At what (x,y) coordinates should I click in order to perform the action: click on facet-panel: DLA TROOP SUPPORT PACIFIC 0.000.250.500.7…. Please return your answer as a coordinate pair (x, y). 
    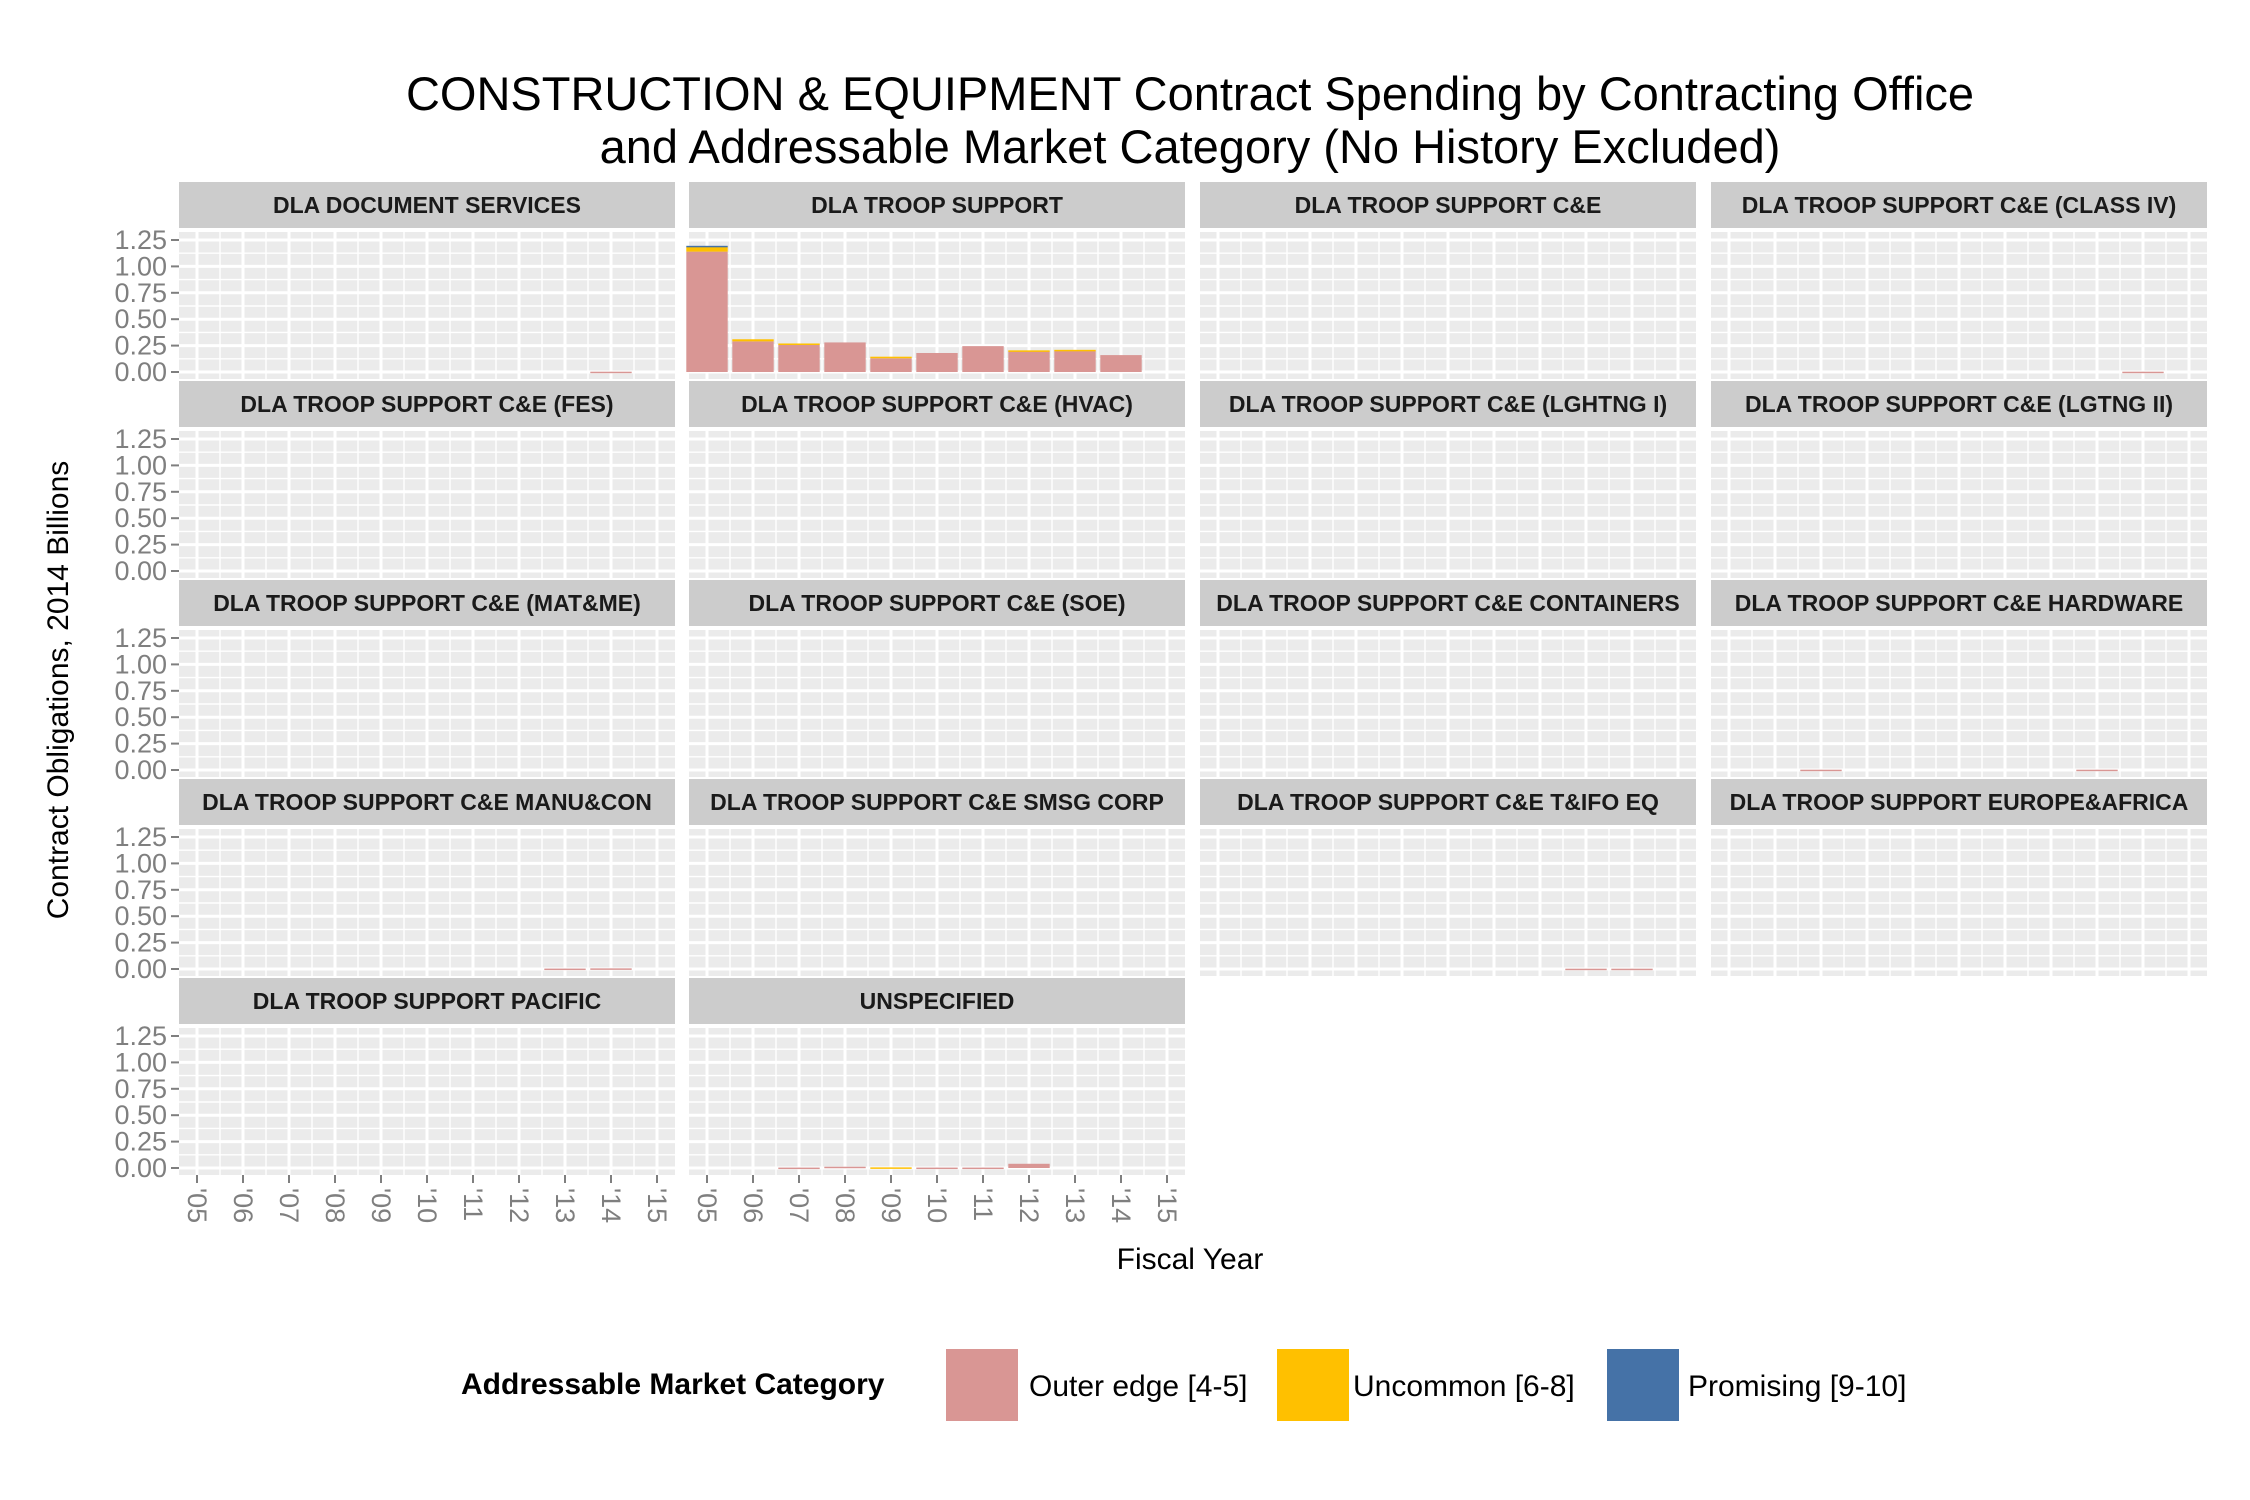
    Looking at the image, I should click on (394, 1100).